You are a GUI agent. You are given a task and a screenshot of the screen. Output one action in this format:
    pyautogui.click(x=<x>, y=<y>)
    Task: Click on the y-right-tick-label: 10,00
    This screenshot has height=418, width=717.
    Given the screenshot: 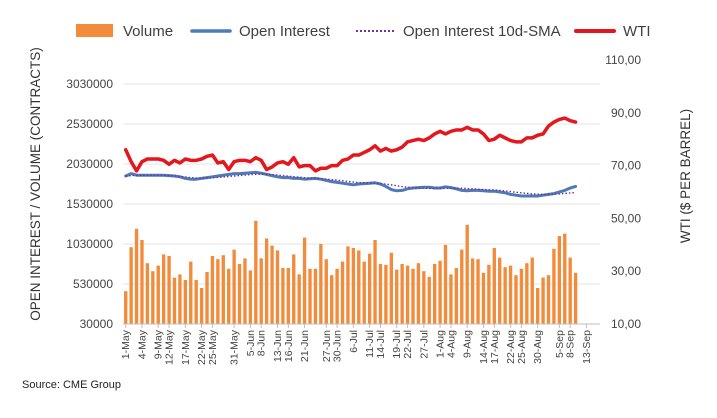 What is the action you would take?
    pyautogui.click(x=626, y=324)
    